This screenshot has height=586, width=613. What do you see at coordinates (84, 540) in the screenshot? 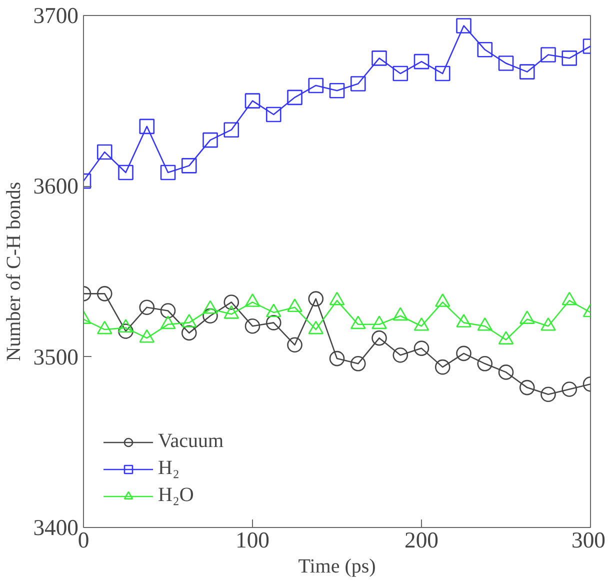
I see `x-tick-label: 0` at bounding box center [84, 540].